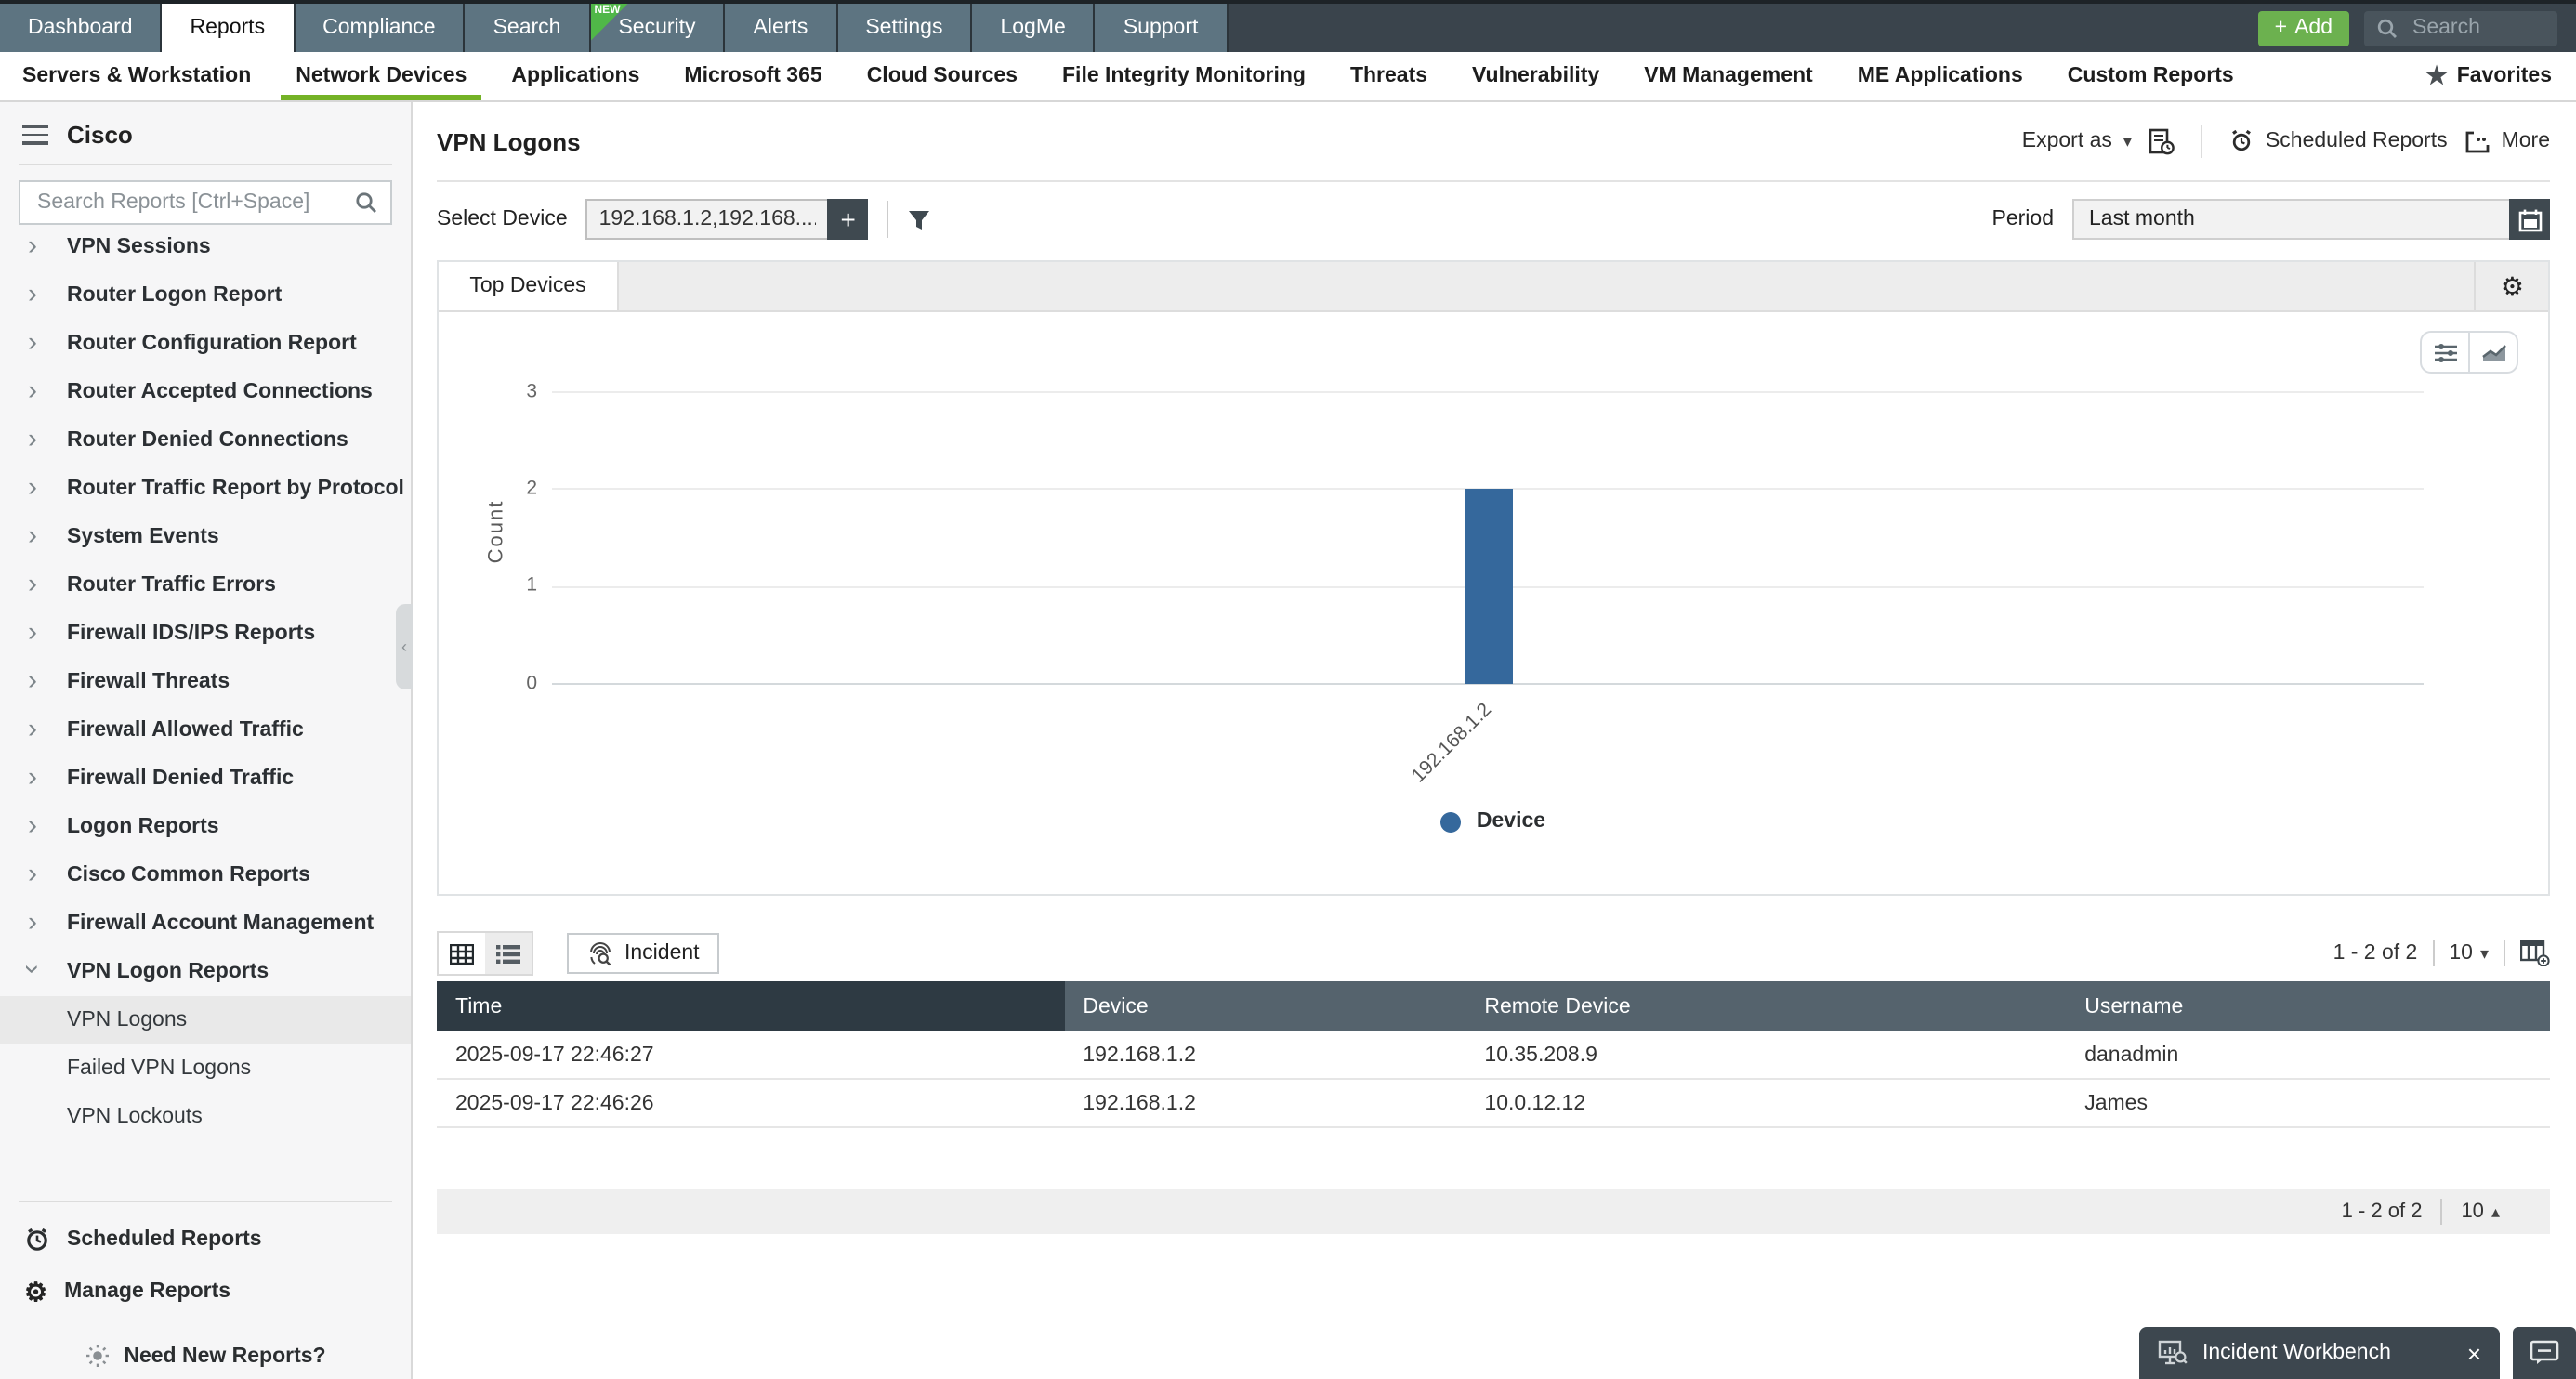  I want to click on topbar-right: + Add, so click(2416, 28).